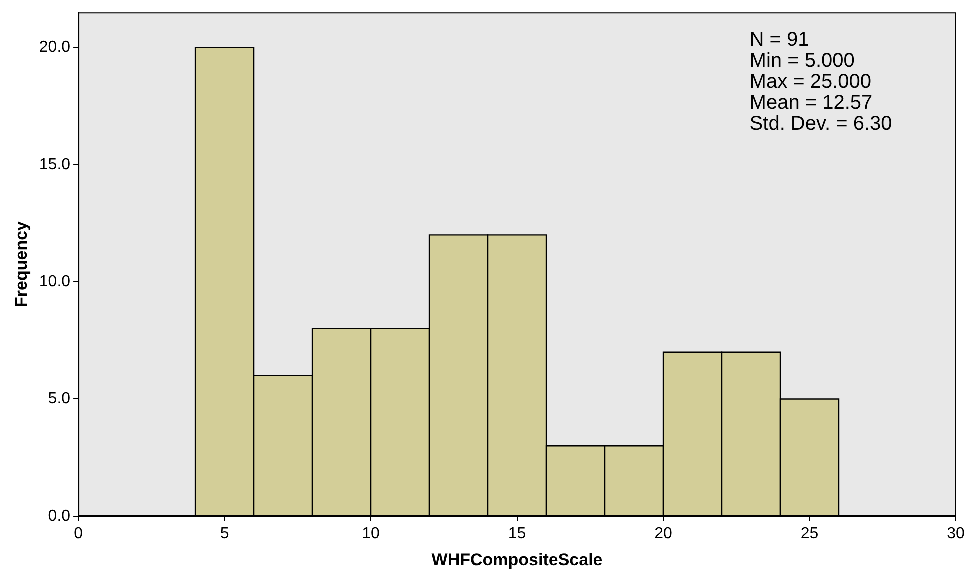  I want to click on x-tick-label: 30, so click(956, 533).